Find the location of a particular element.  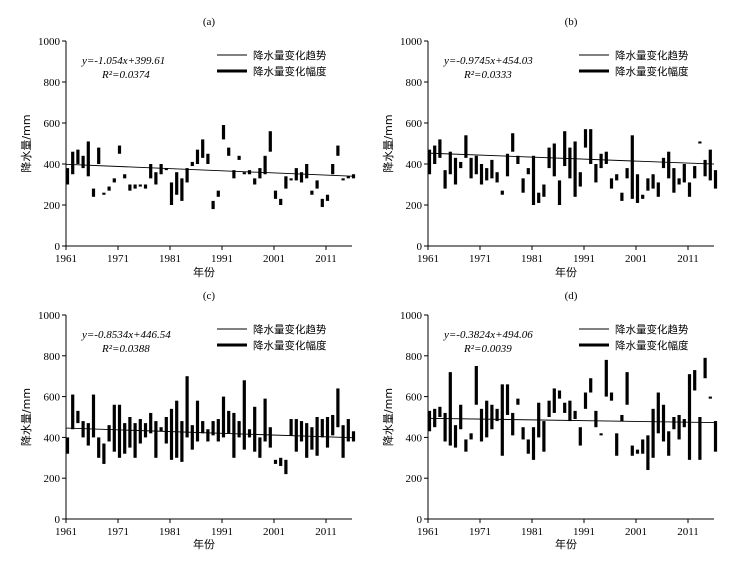

x-tick-label: 1971 is located at coordinates (480, 259).